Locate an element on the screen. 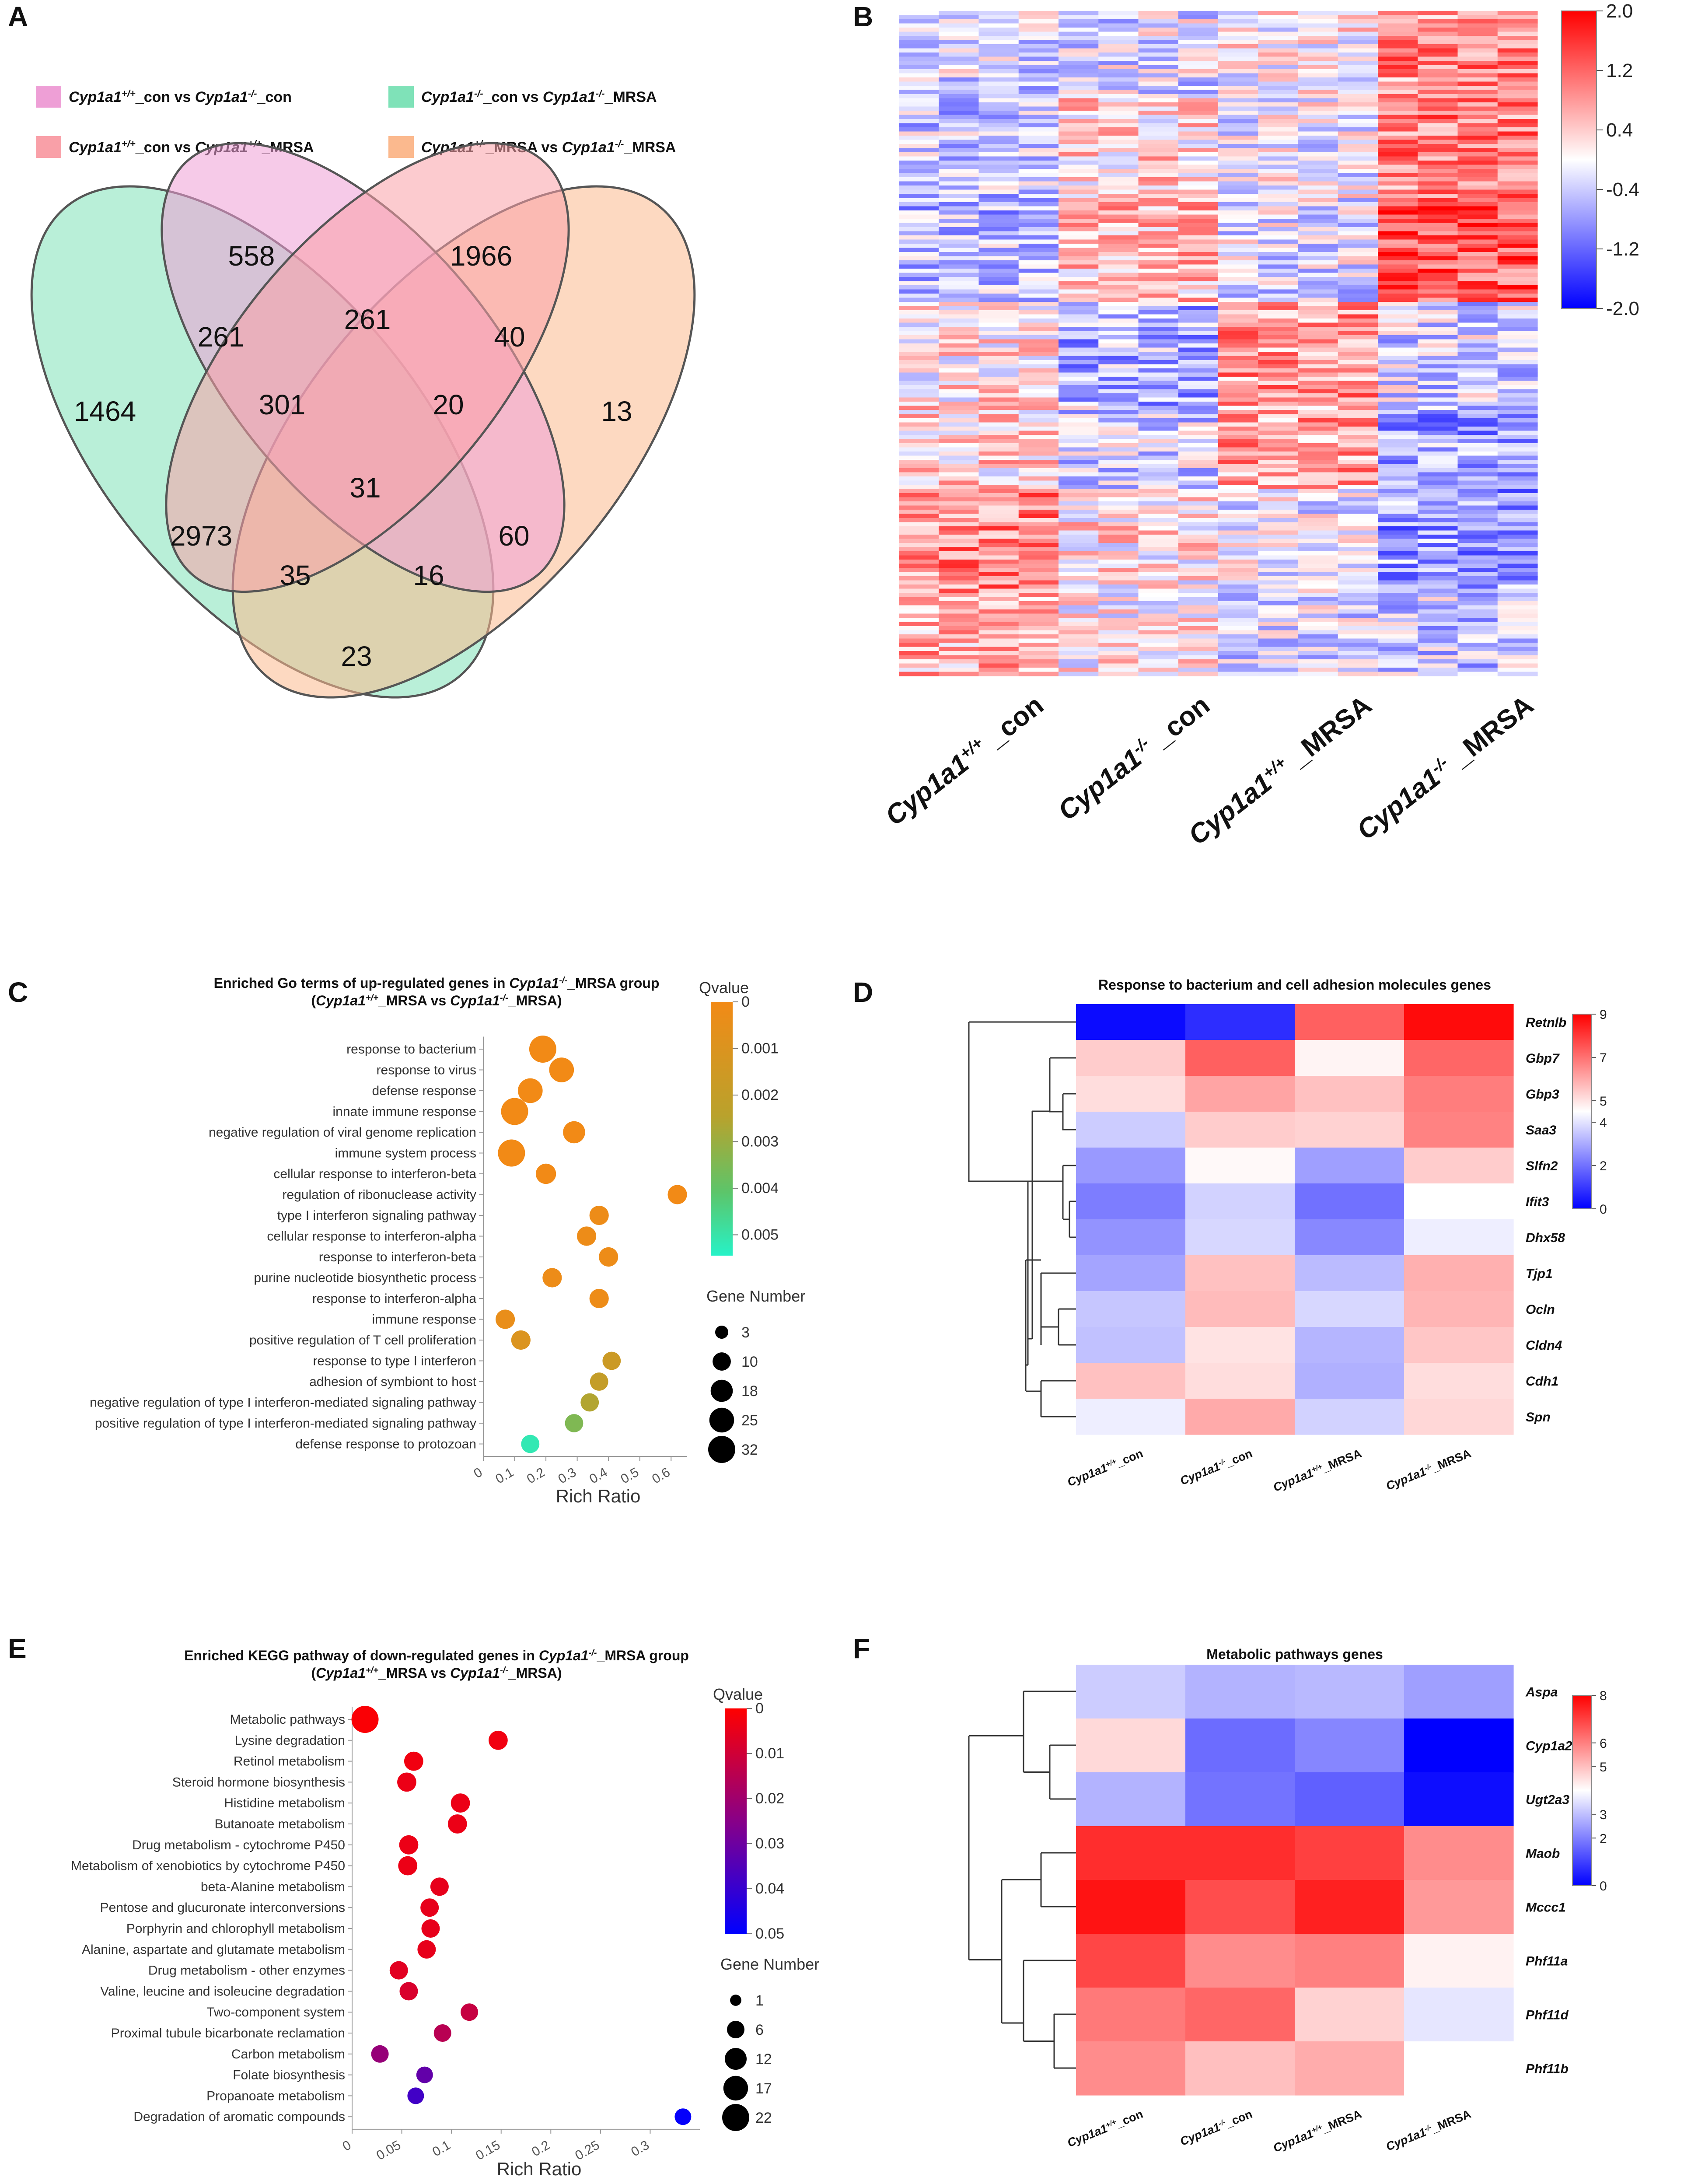 The width and height of the screenshot is (1684, 2184). dendrogram-branch is located at coordinates (1069, 1111).